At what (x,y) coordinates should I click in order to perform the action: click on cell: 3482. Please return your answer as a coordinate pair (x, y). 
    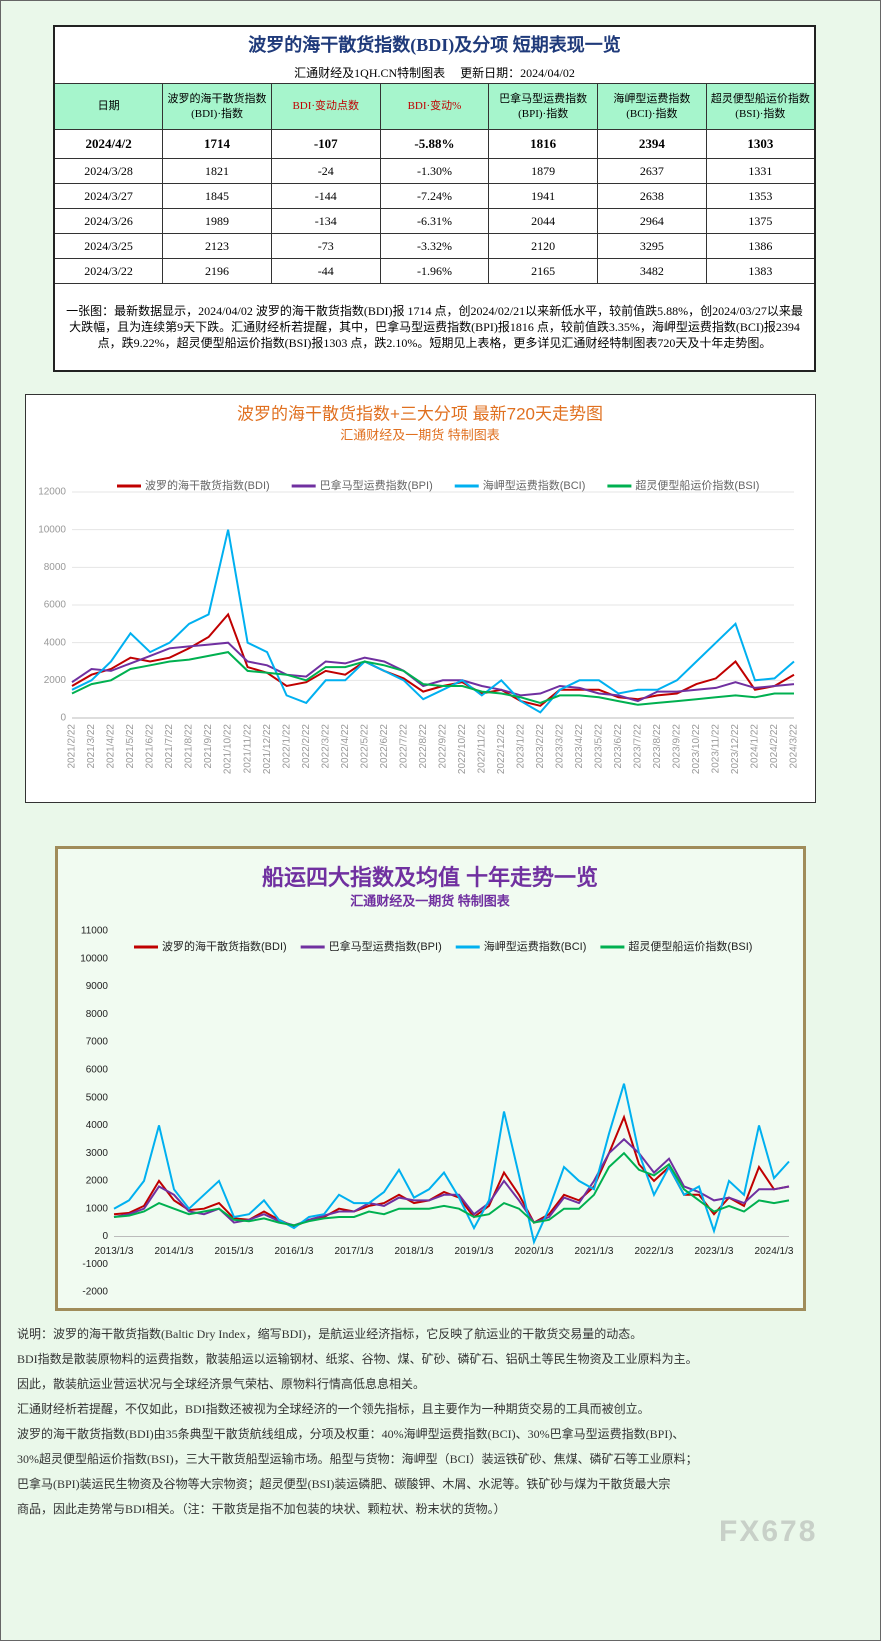
    Looking at the image, I should click on (652, 271).